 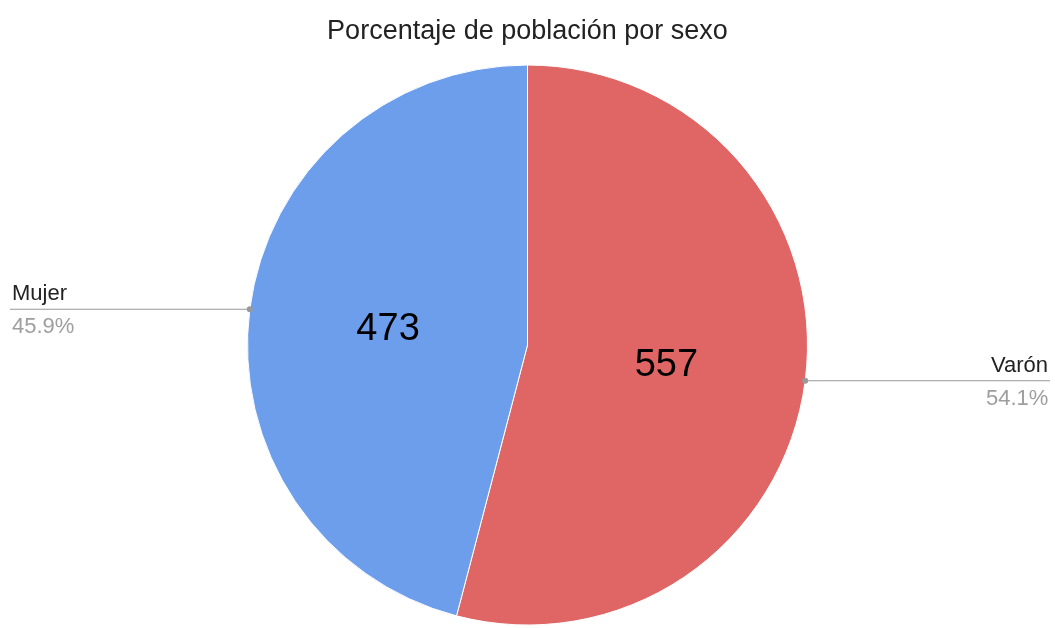 What do you see at coordinates (1017, 397) in the screenshot?
I see `text: 54.1%` at bounding box center [1017, 397].